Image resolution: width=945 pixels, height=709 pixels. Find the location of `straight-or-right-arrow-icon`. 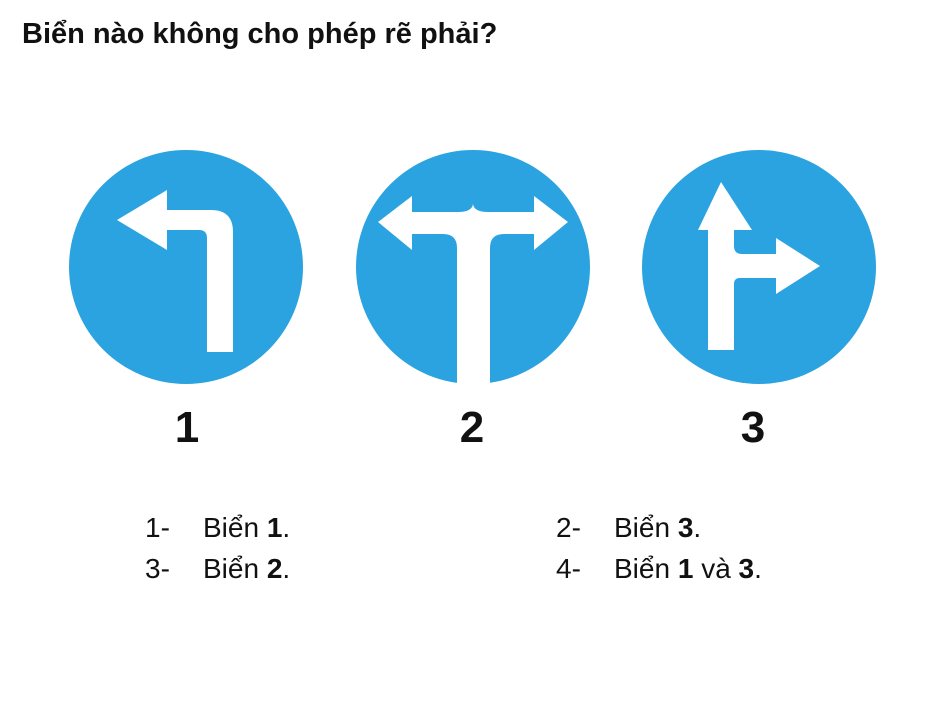

straight-or-right-arrow-icon is located at coordinates (759, 267).